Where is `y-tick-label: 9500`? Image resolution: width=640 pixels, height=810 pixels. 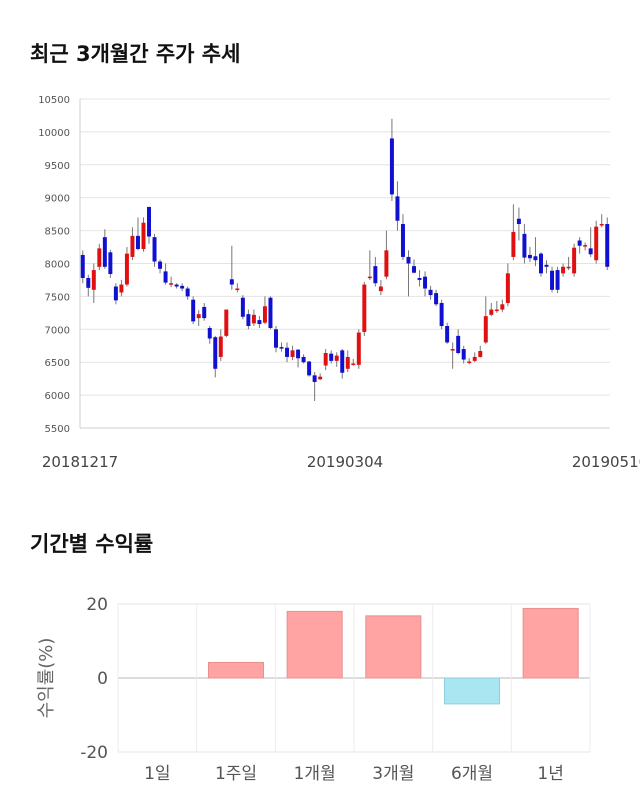
y-tick-label: 9500 is located at coordinates (57, 166).